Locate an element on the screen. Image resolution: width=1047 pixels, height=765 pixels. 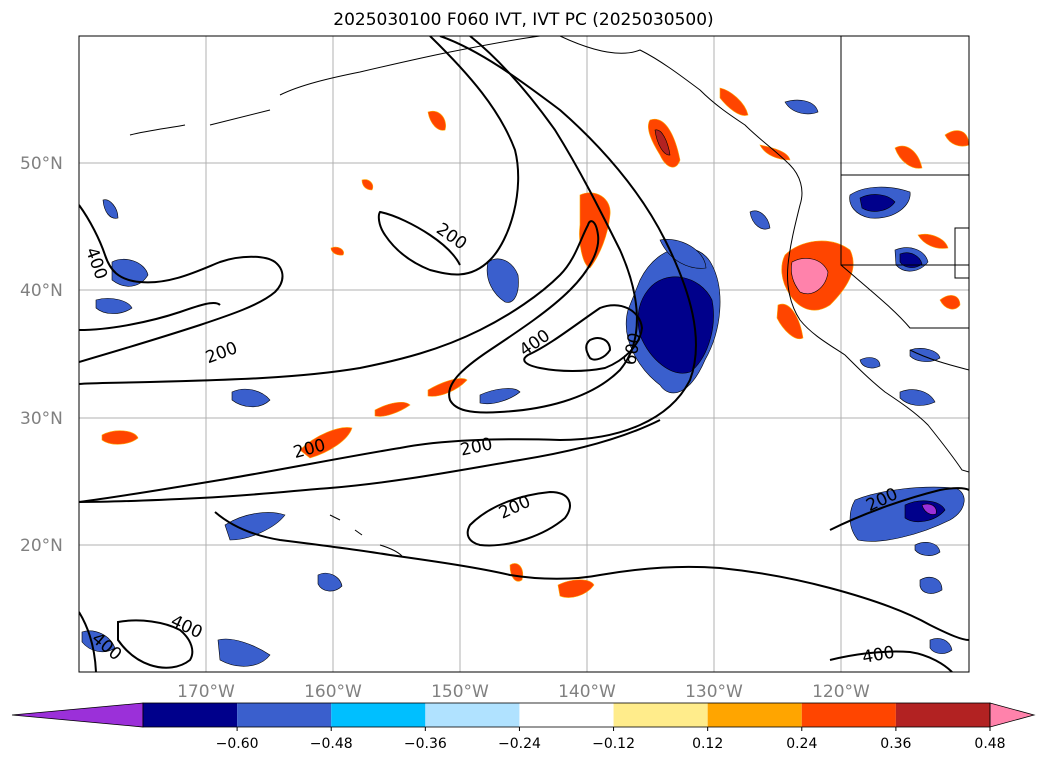
colorbar-tick-label: −0.24 is located at coordinates (519, 744).